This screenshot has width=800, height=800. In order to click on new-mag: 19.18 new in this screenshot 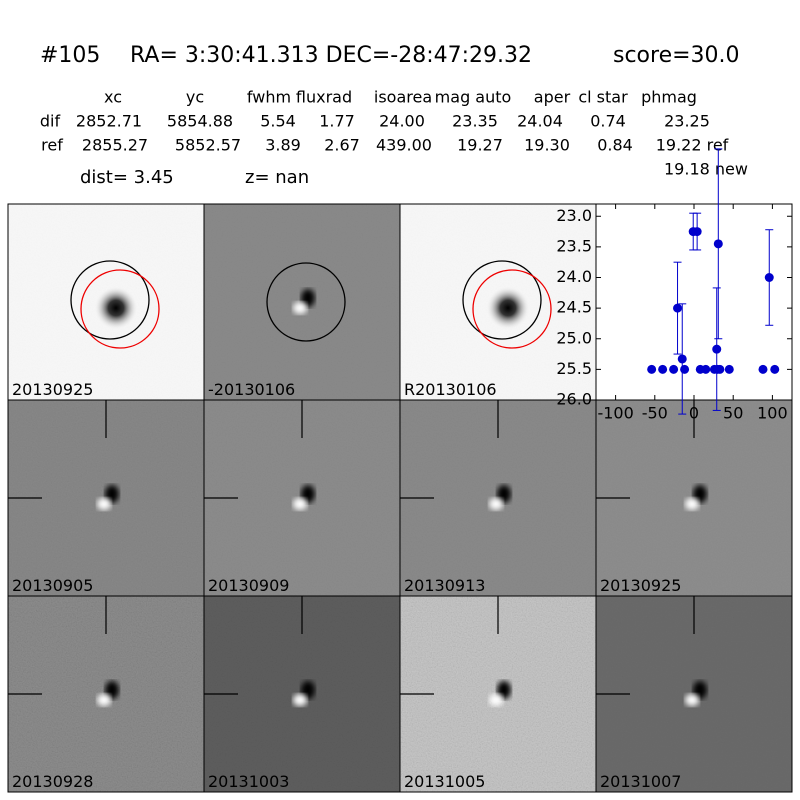, I will do `click(706, 169)`.